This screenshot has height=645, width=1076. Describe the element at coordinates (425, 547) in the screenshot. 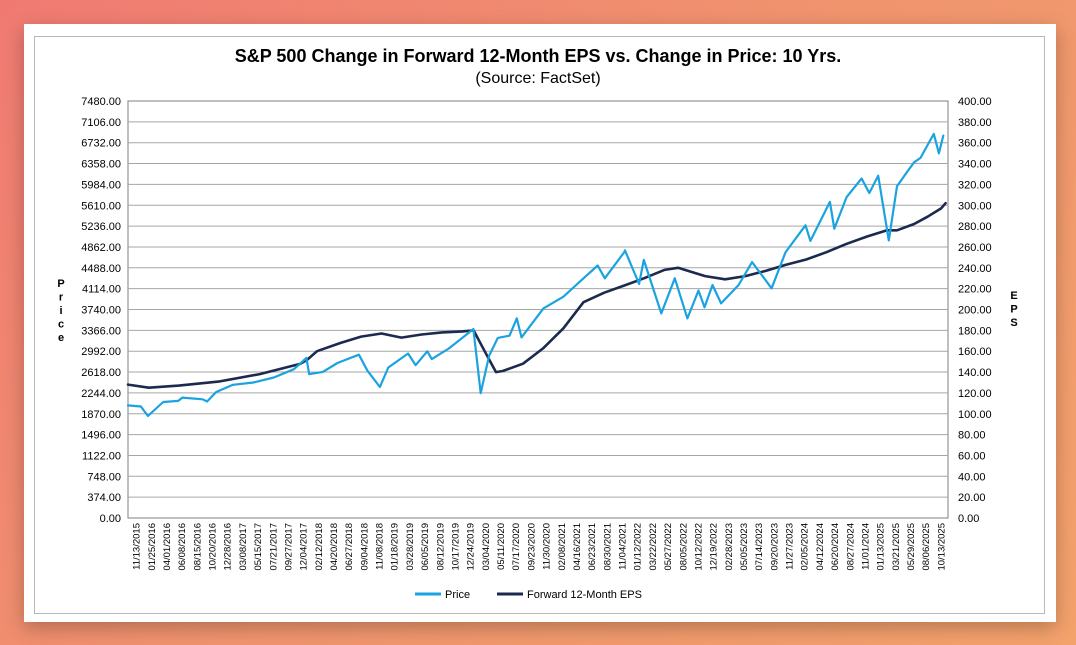

I see `x-tick-label: 06/05/2019` at that location.